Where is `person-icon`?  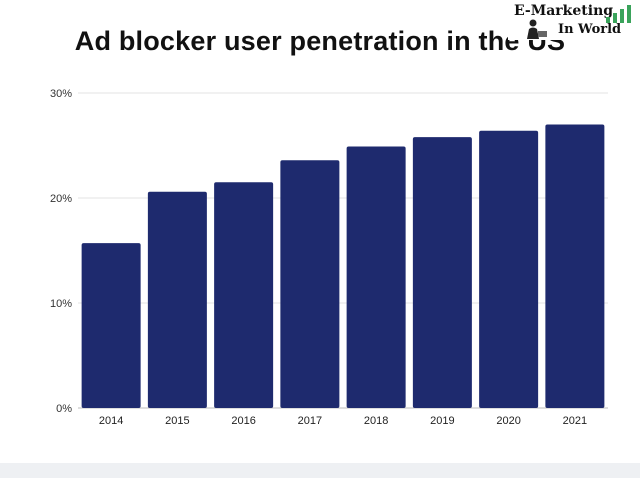
person-icon is located at coordinates (537, 29).